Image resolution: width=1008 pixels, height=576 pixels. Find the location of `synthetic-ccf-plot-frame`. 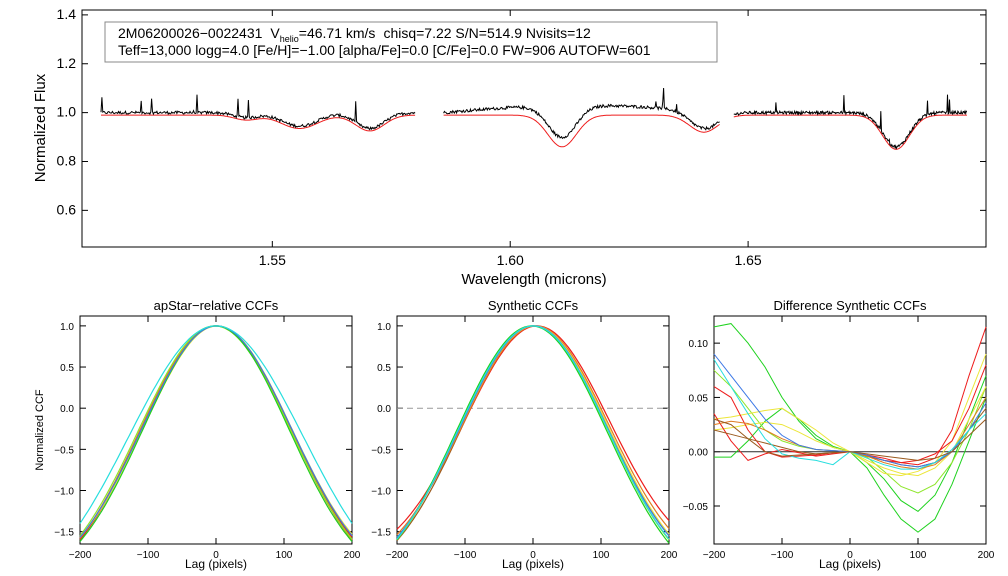

synthetic-ccf-plot-frame is located at coordinates (533, 430).